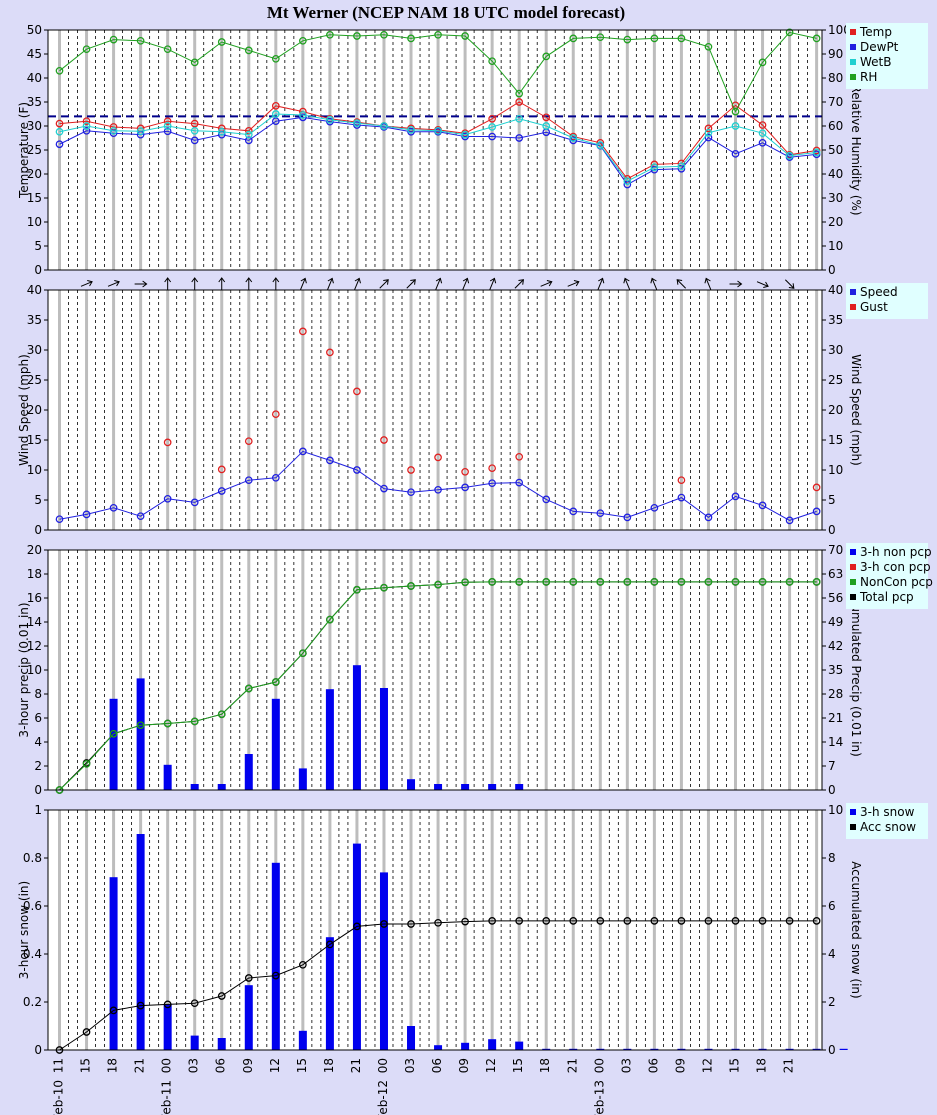  I want to click on date-label: Feb-11, so click(167, 1097).